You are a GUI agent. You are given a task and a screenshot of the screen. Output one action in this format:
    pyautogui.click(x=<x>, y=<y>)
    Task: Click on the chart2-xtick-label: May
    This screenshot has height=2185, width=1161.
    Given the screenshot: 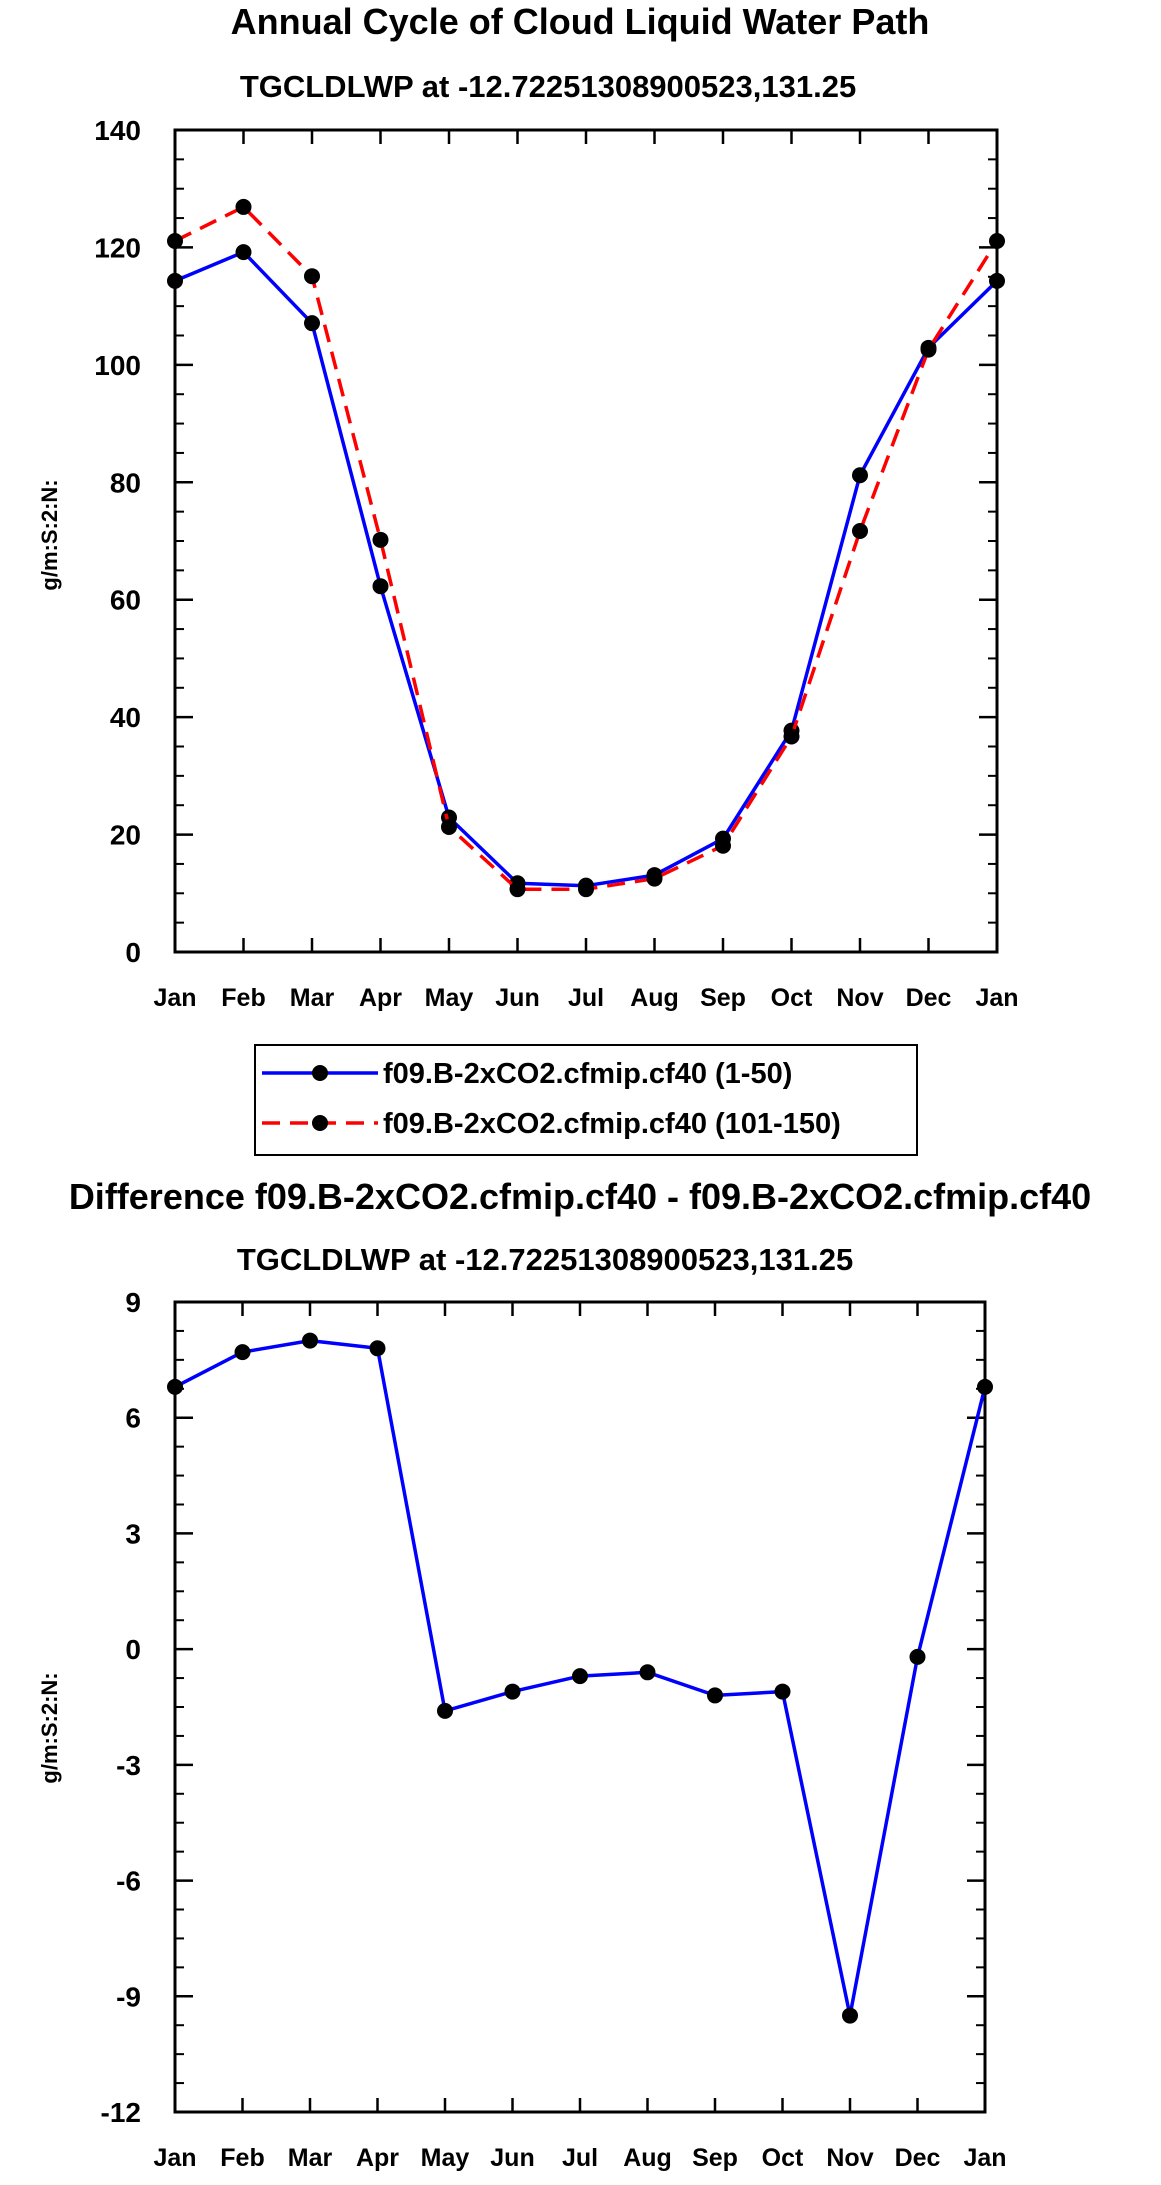 What is the action you would take?
    pyautogui.click(x=445, y=2158)
    